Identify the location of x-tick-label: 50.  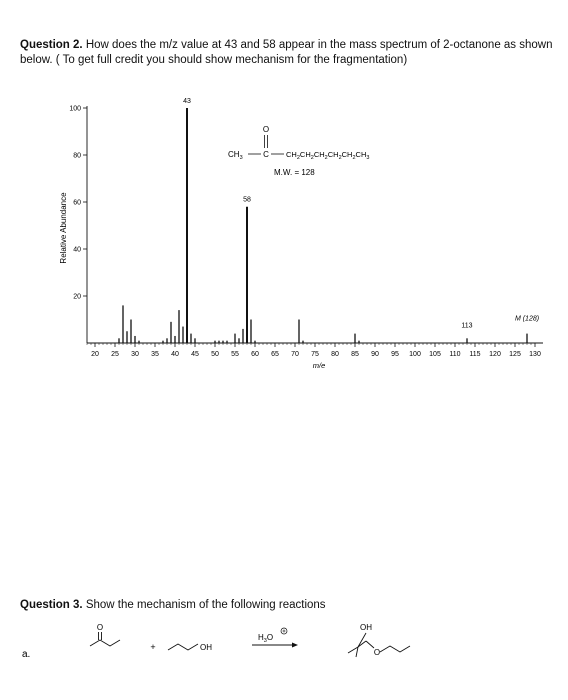
(215, 354).